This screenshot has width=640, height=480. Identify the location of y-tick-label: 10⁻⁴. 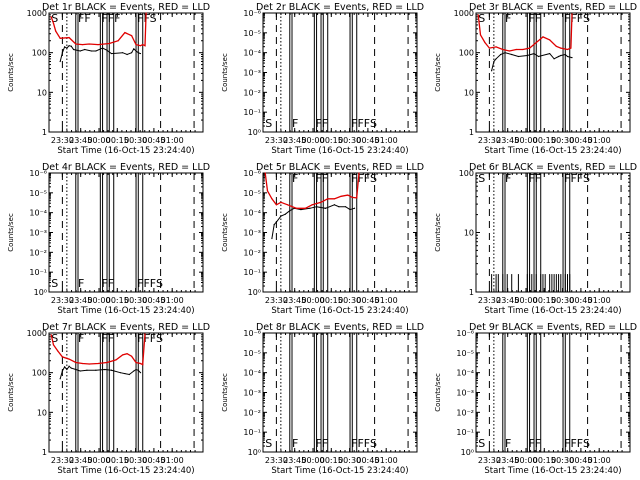
(465, 373).